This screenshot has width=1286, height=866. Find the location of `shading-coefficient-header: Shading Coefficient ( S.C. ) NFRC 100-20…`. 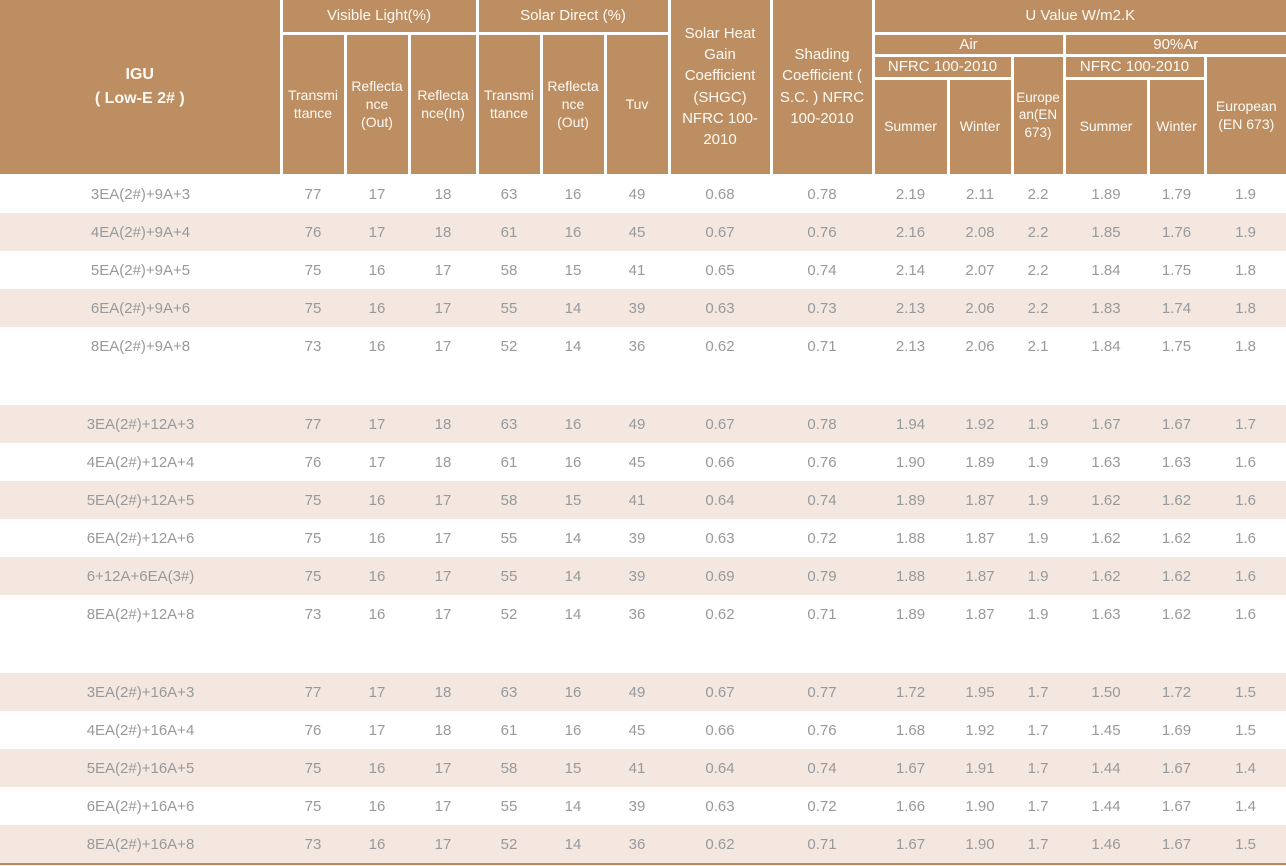

shading-coefficient-header: Shading Coefficient ( S.C. ) NFRC 100-20… is located at coordinates (822, 88).